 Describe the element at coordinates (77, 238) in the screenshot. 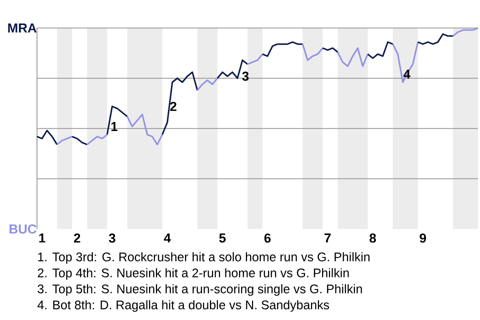

I see `x-tick-label: 2` at that location.